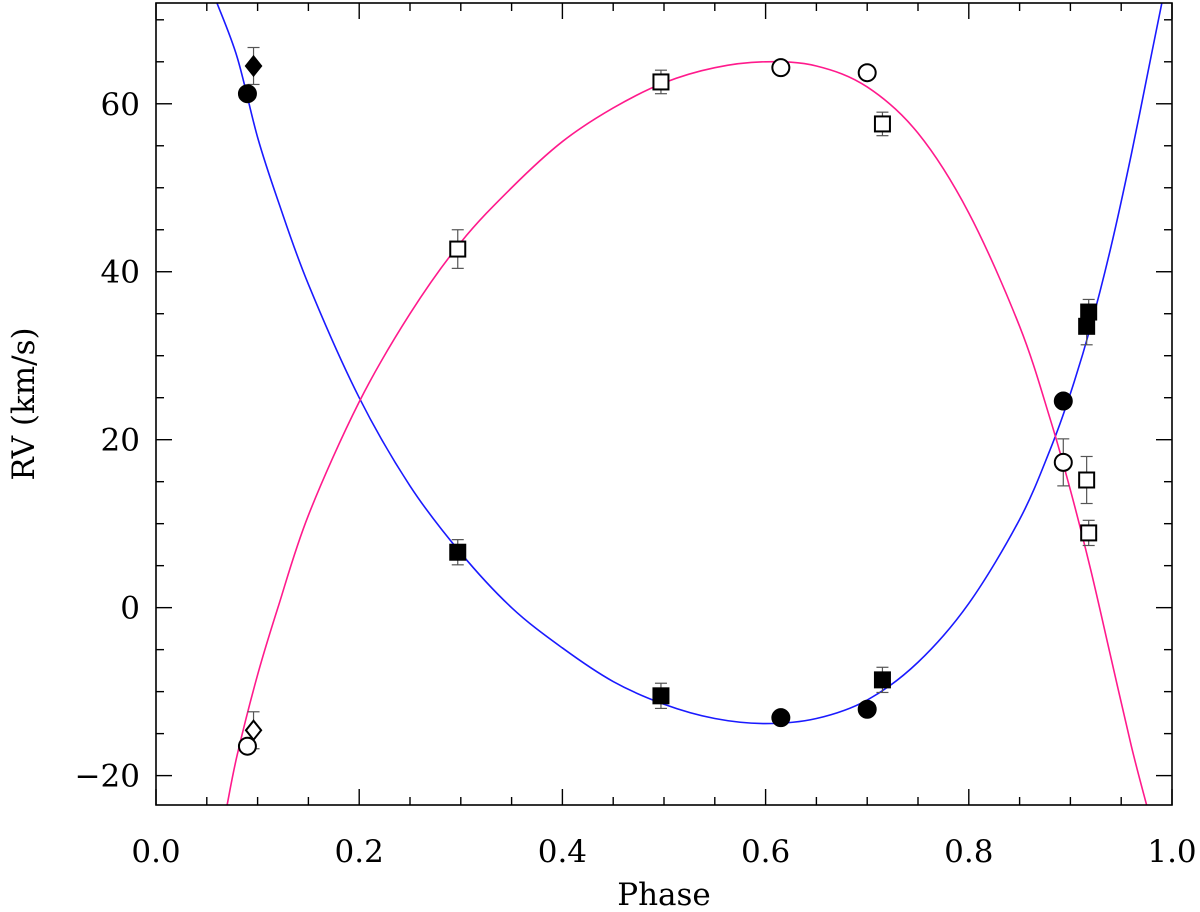 Image resolution: width=1200 pixels, height=912 pixels. Describe the element at coordinates (24, 403) in the screenshot. I see `y-axis-title: RV (km/s)` at that location.